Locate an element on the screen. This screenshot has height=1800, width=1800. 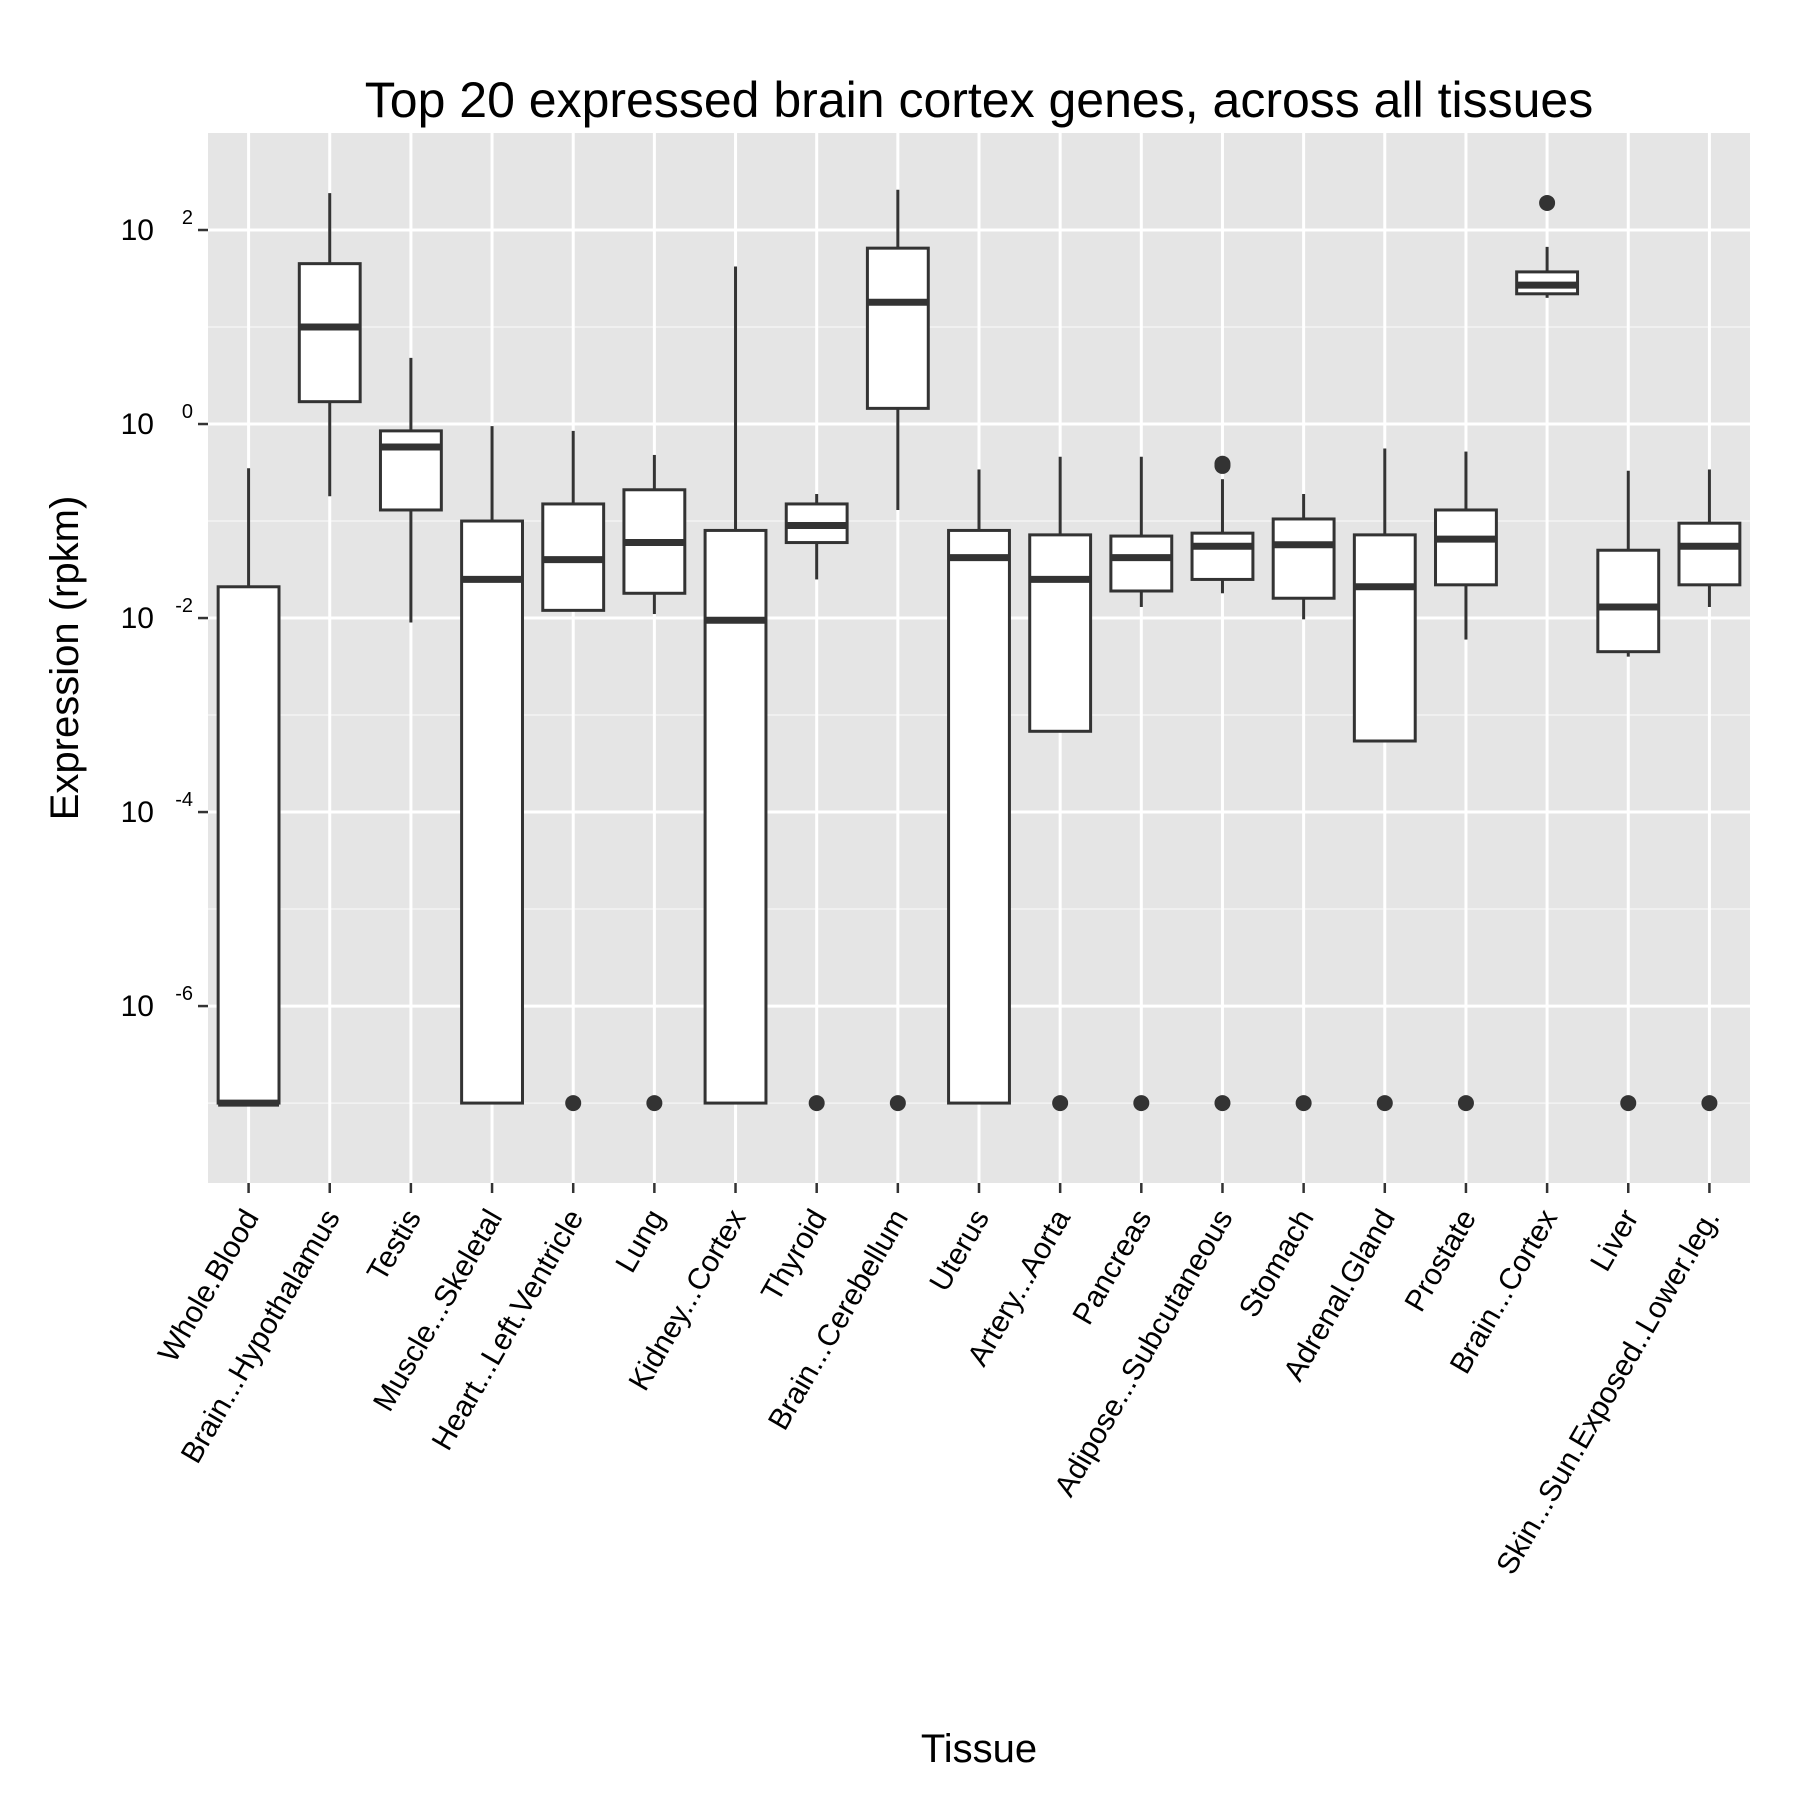
box-brain-hypothalamus is located at coordinates (329, 345).